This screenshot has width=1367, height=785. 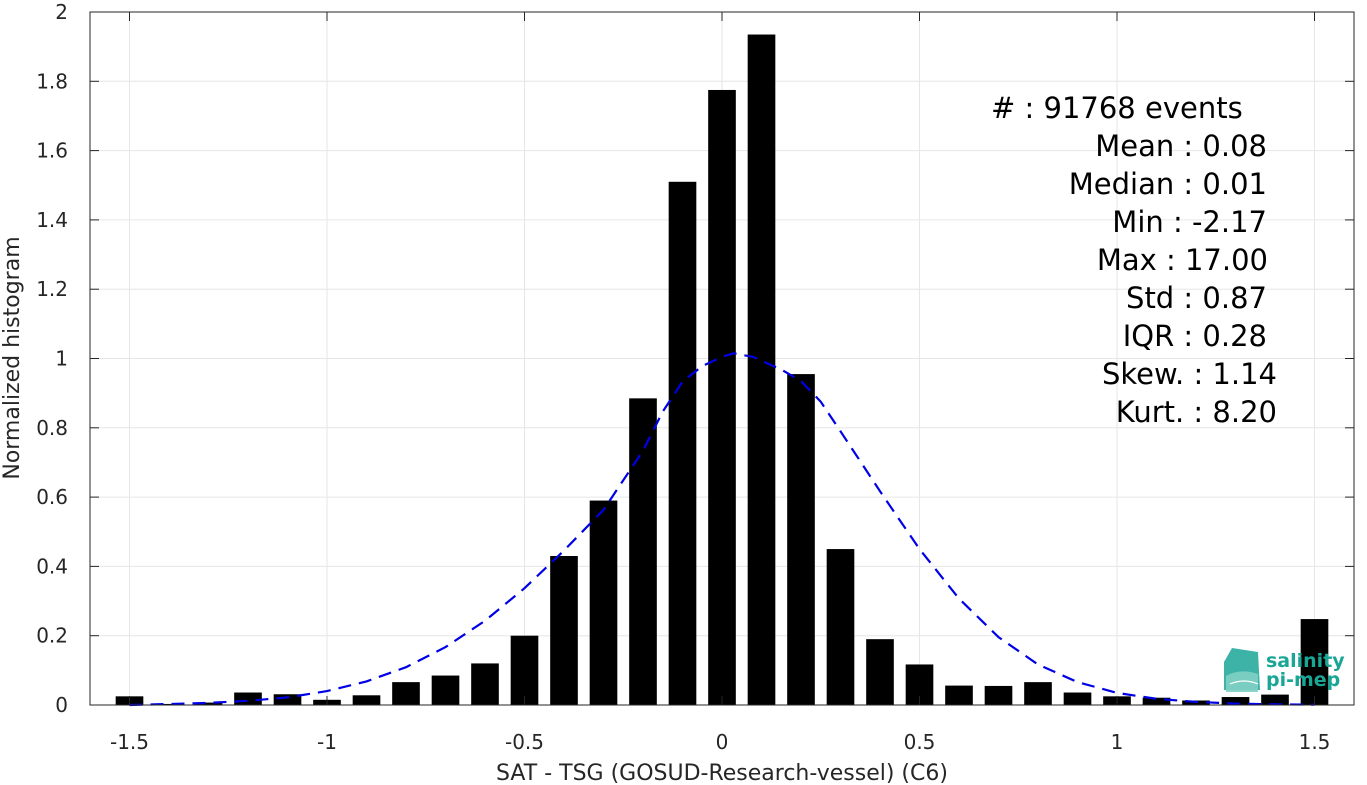 I want to click on stat-median: Median : 0.01, so click(x=1168, y=184).